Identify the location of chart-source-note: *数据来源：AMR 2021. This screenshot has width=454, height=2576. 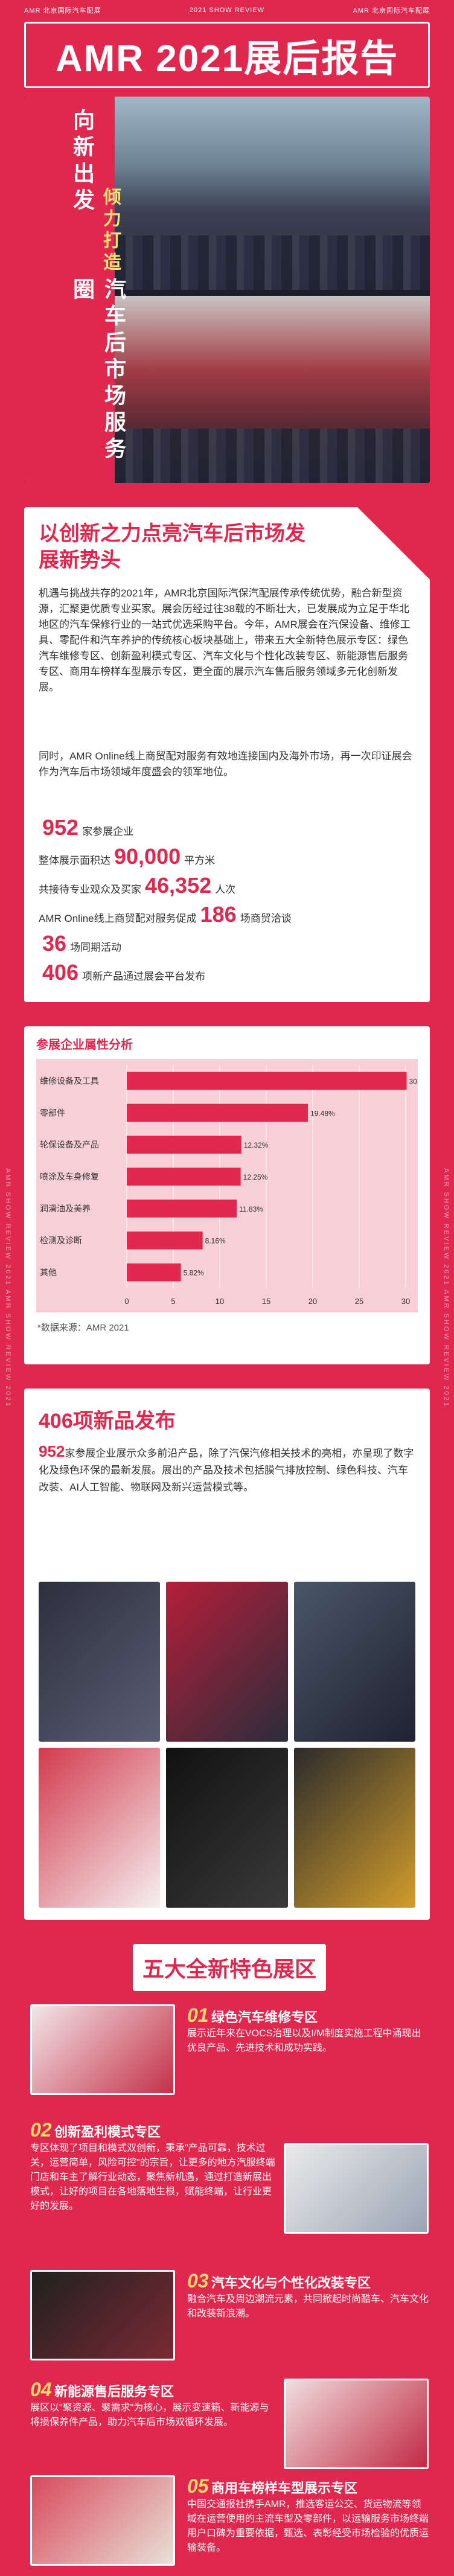
(83, 1328).